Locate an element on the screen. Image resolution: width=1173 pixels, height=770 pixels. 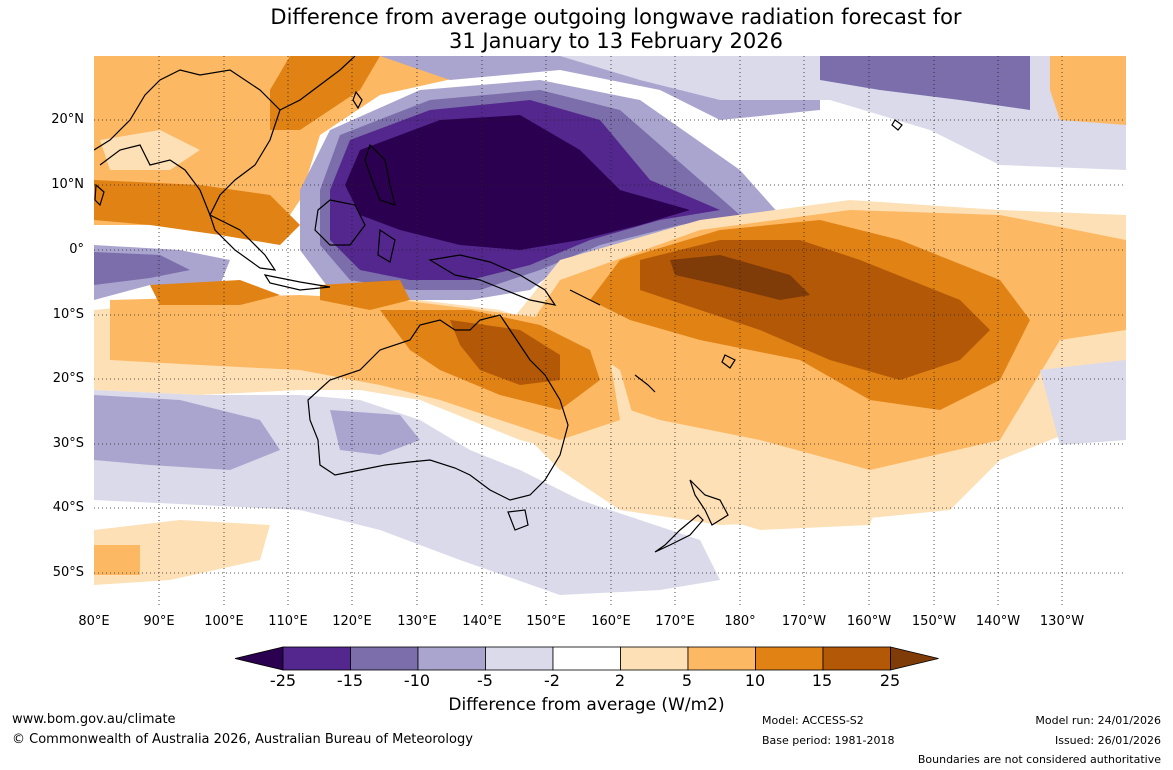
lon-label: 130°E is located at coordinates (417, 621).